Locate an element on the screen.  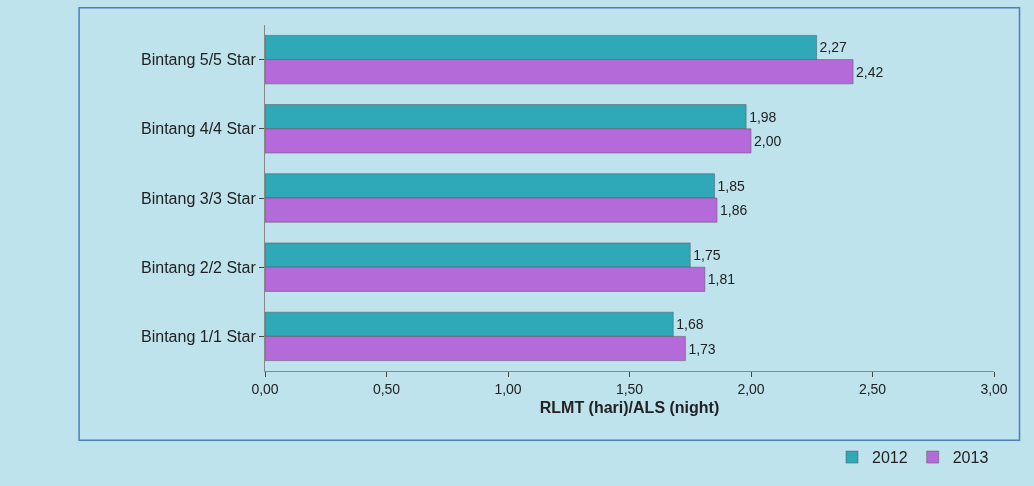
y-tick-label: Bintang 1/1 Star is located at coordinates (199, 336).